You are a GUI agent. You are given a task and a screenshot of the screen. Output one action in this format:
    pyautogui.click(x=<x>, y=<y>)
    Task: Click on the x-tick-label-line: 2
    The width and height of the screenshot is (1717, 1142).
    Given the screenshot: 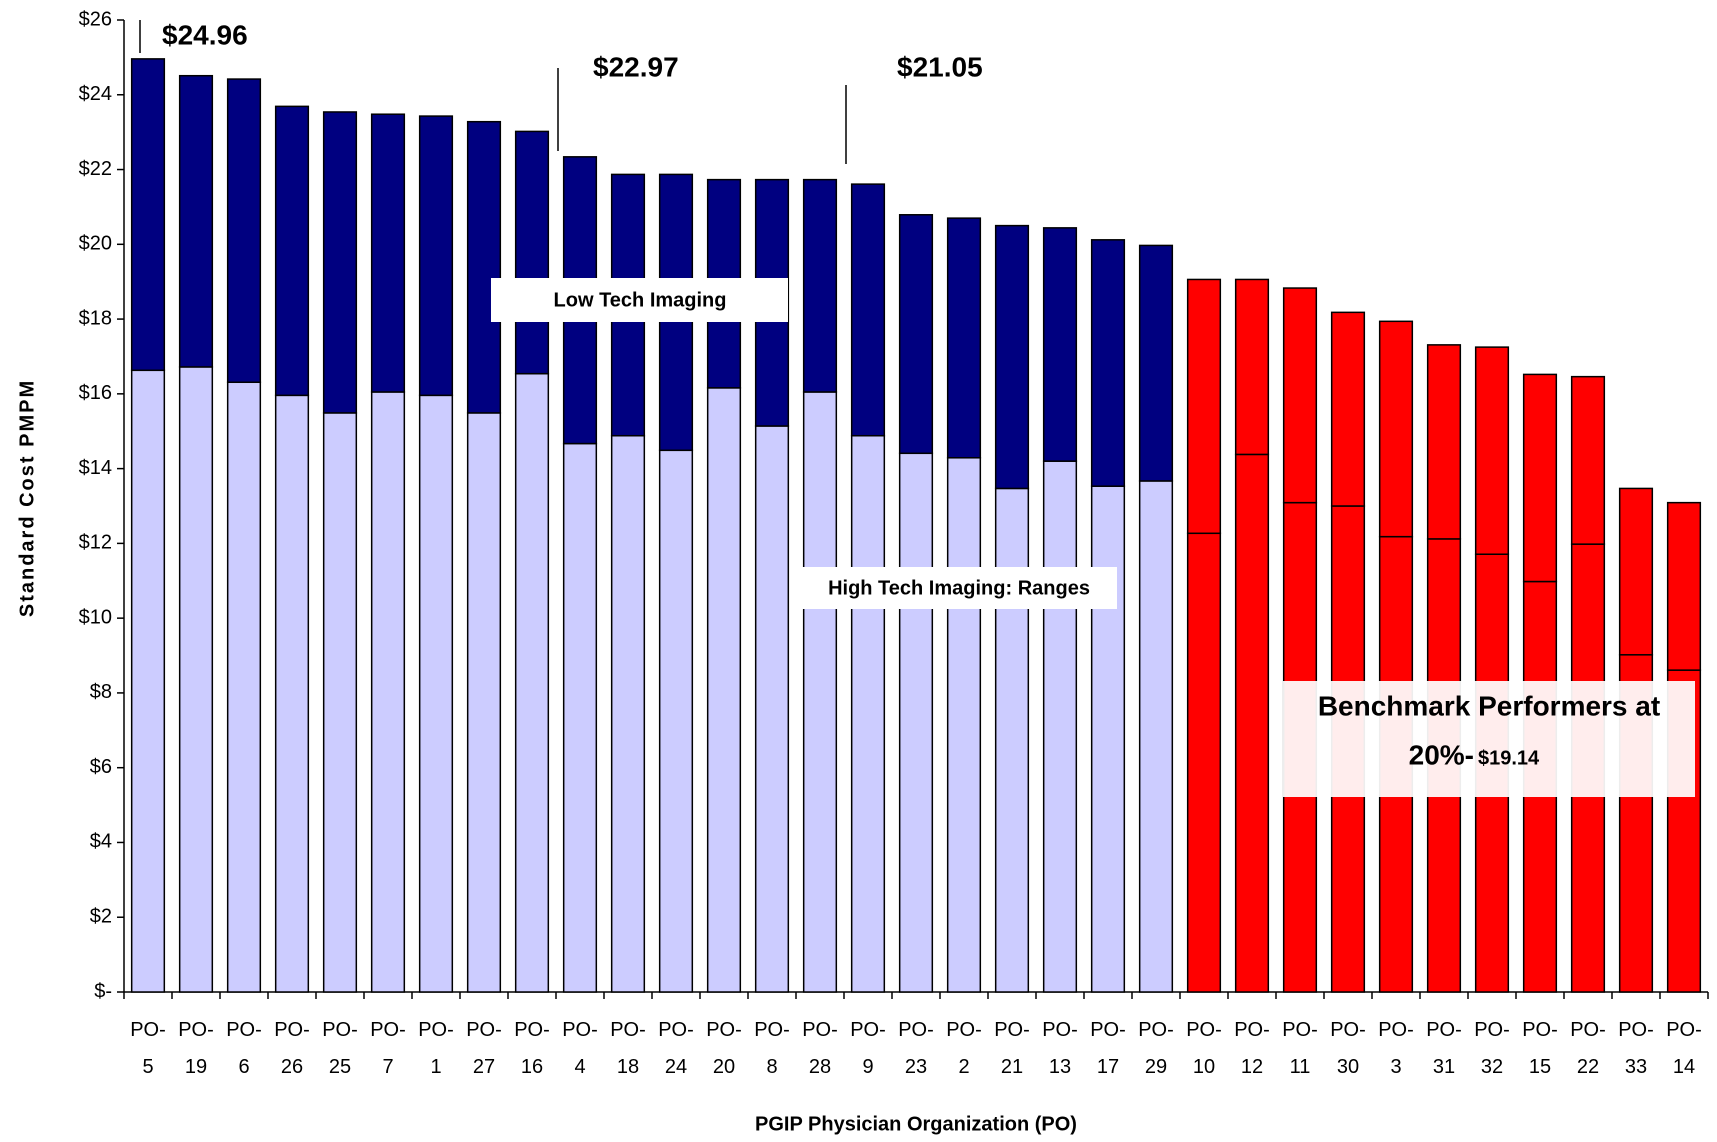 What is the action you would take?
    pyautogui.click(x=963, y=1067)
    